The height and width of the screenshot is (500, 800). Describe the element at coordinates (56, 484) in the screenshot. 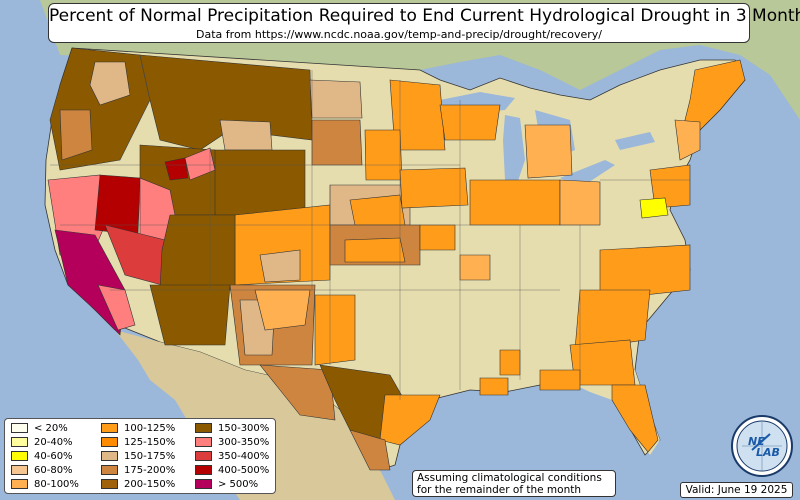

I see `legend-label: 80-100%` at that location.